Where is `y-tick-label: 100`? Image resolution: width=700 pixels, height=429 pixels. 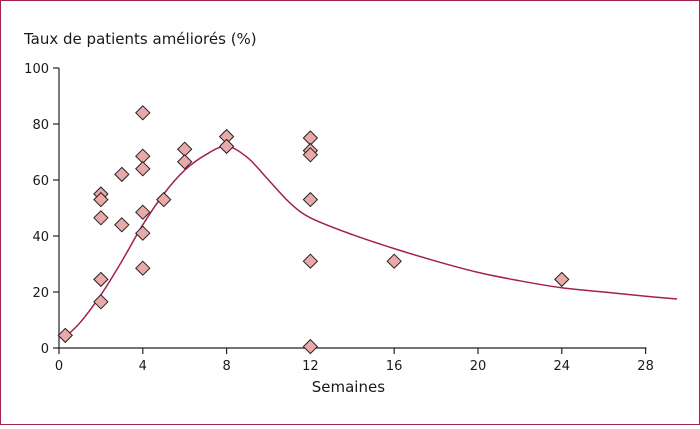
y-tick-label: 100 is located at coordinates (36, 69).